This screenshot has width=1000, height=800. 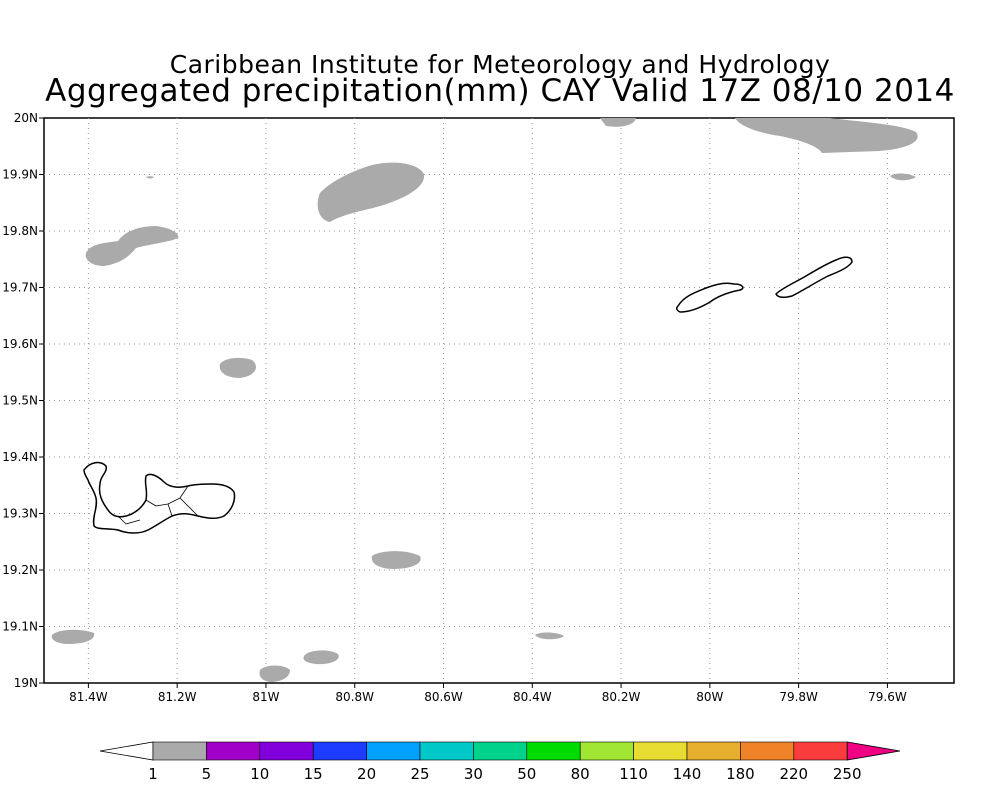 I want to click on colorbar: 1 5 10 15 20 25 30 50 80 110 140 180 220 250, so click(x=500, y=762).